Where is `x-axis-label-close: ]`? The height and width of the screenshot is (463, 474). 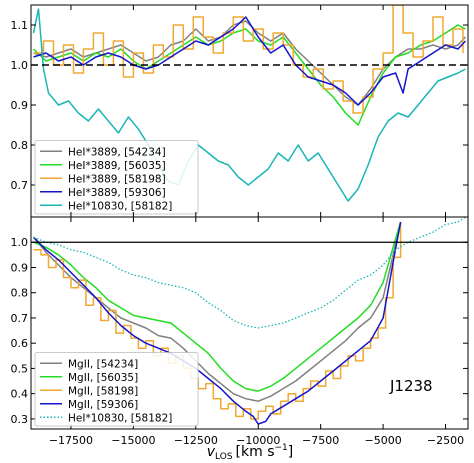 x-axis-label-close: ] is located at coordinates (290, 452).